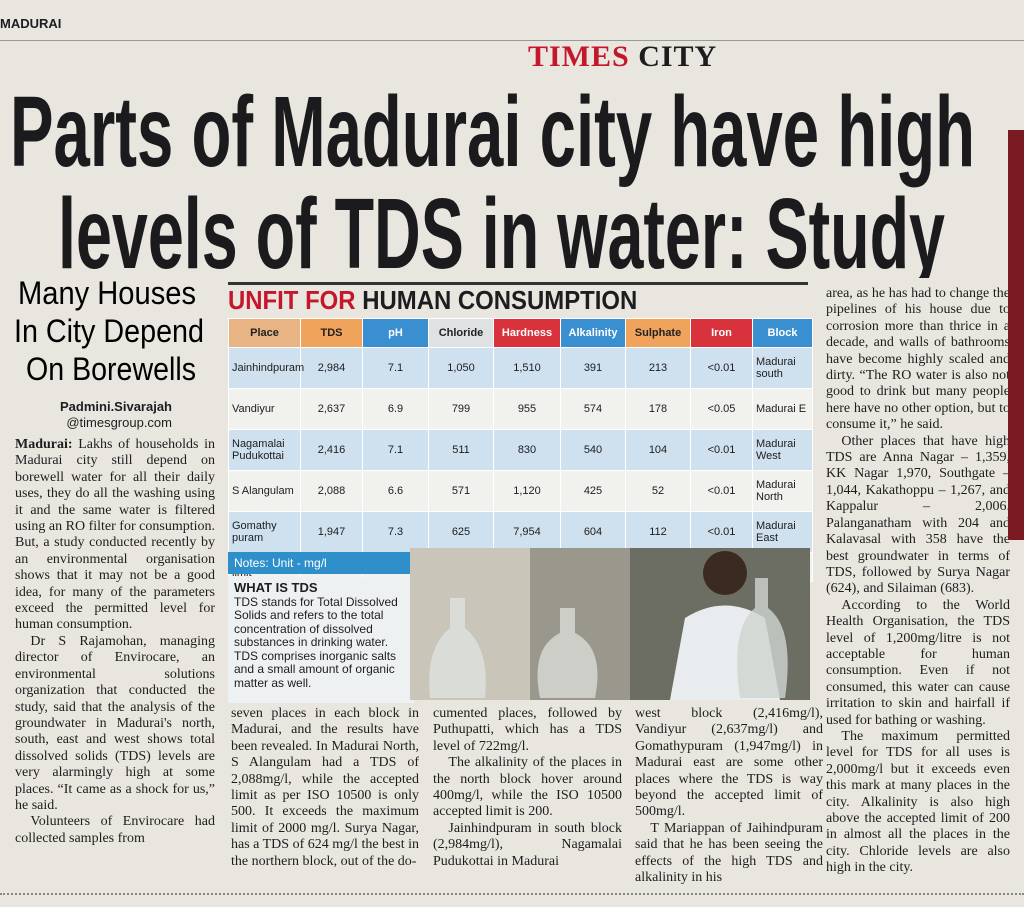  I want to click on table-title: UNFIT FOR HUMAN CONSUMPTION, so click(432, 300).